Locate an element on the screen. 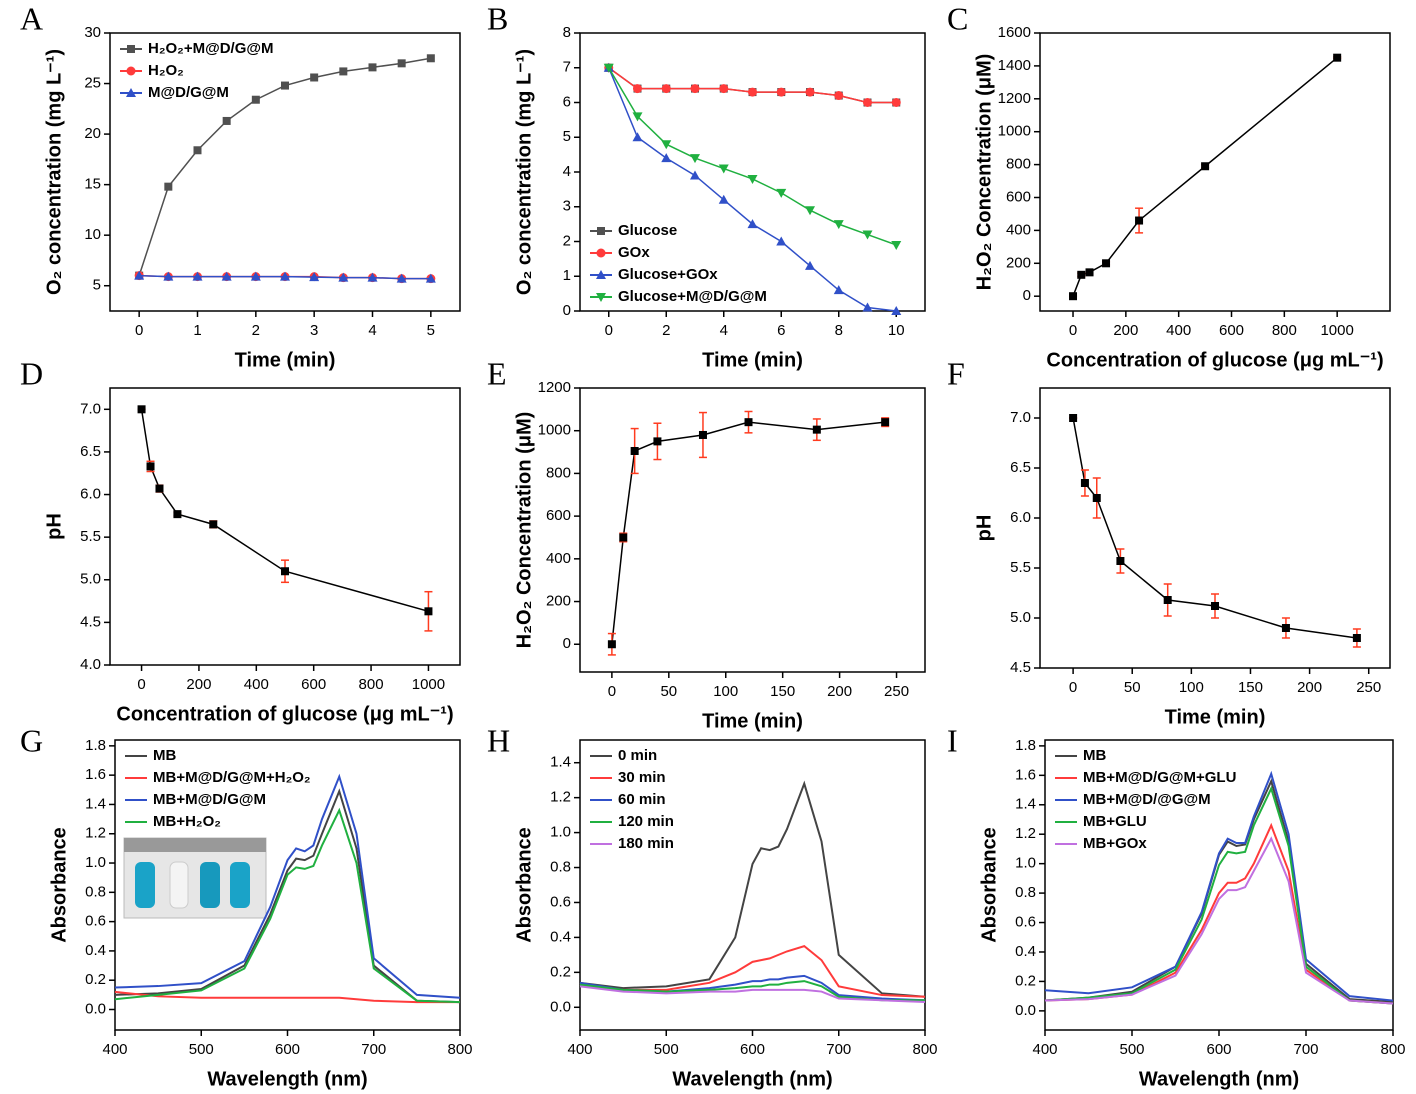 This screenshot has height=1094, width=1416. legend-label: MB is located at coordinates (164, 755).